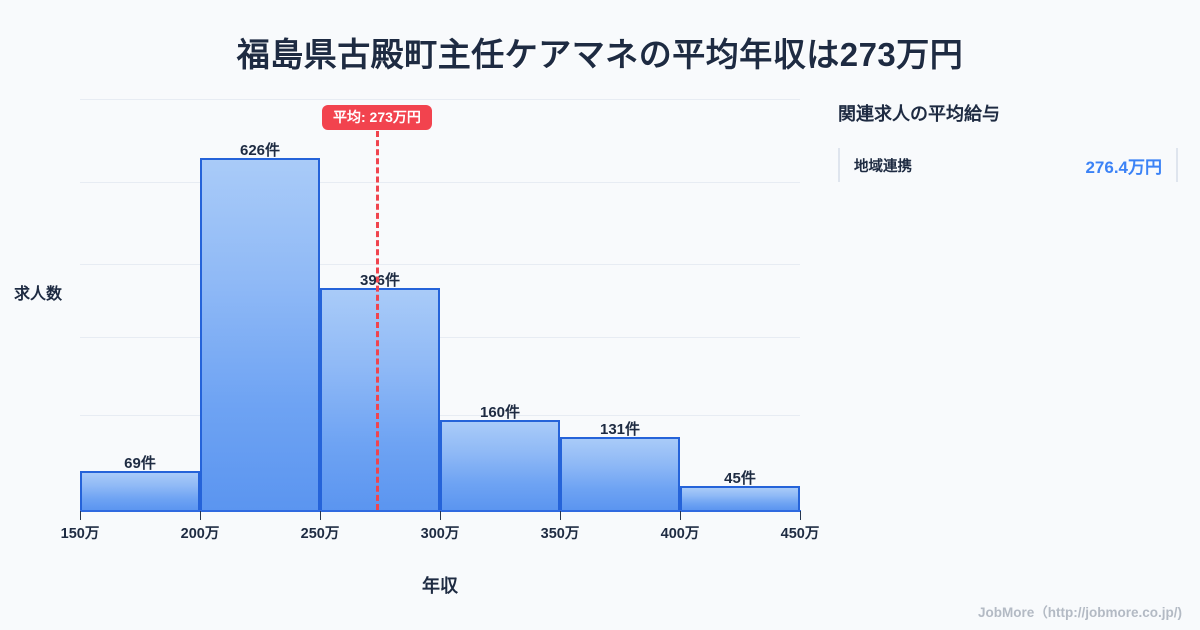 This screenshot has height=630, width=1200. Describe the element at coordinates (380, 280) in the screenshot. I see `bar-label: 396件` at that location.